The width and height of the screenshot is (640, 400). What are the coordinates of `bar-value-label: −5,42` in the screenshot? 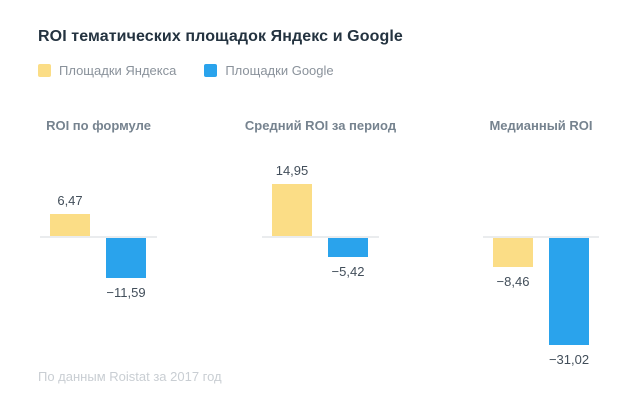 It's located at (348, 271).